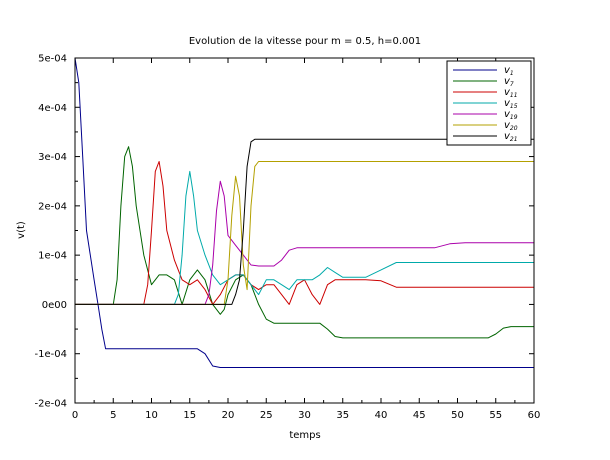 This screenshot has height=460, width=610. What do you see at coordinates (534, 415) in the screenshot?
I see `x-tick-label: 60` at bounding box center [534, 415].